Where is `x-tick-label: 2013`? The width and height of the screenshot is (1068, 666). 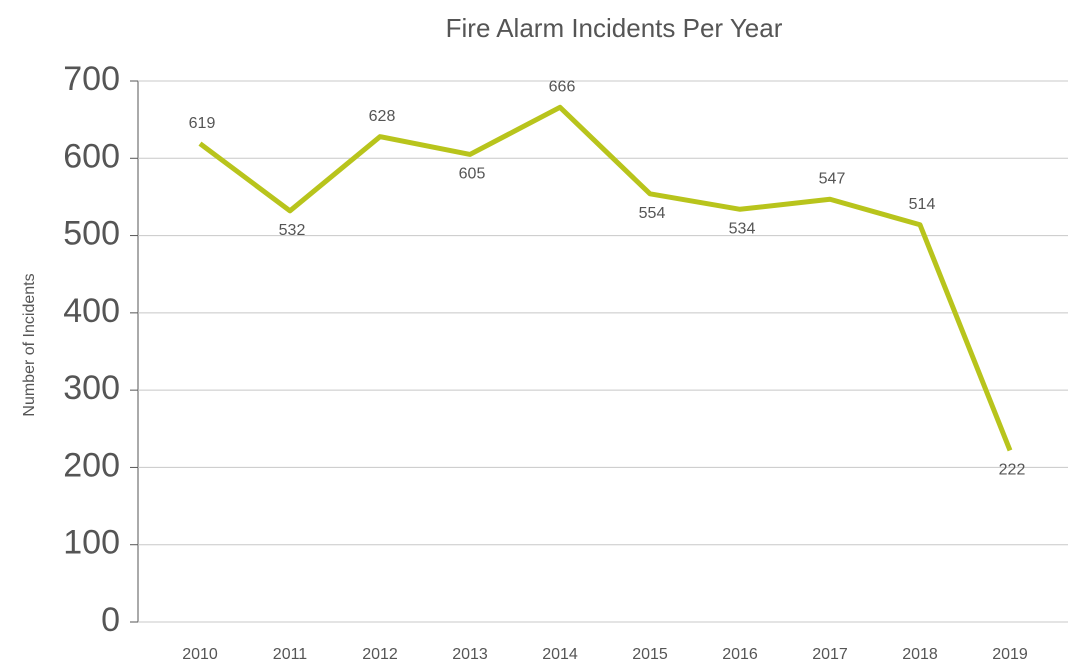 x-tick-label: 2013 is located at coordinates (470, 654).